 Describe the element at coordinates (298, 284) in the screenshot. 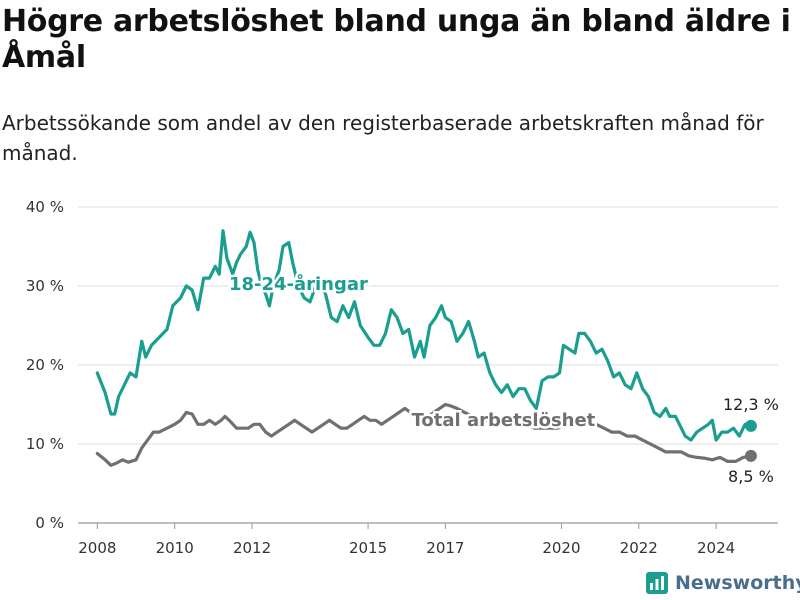

I see `series-annotation: 18-24-åringar` at that location.